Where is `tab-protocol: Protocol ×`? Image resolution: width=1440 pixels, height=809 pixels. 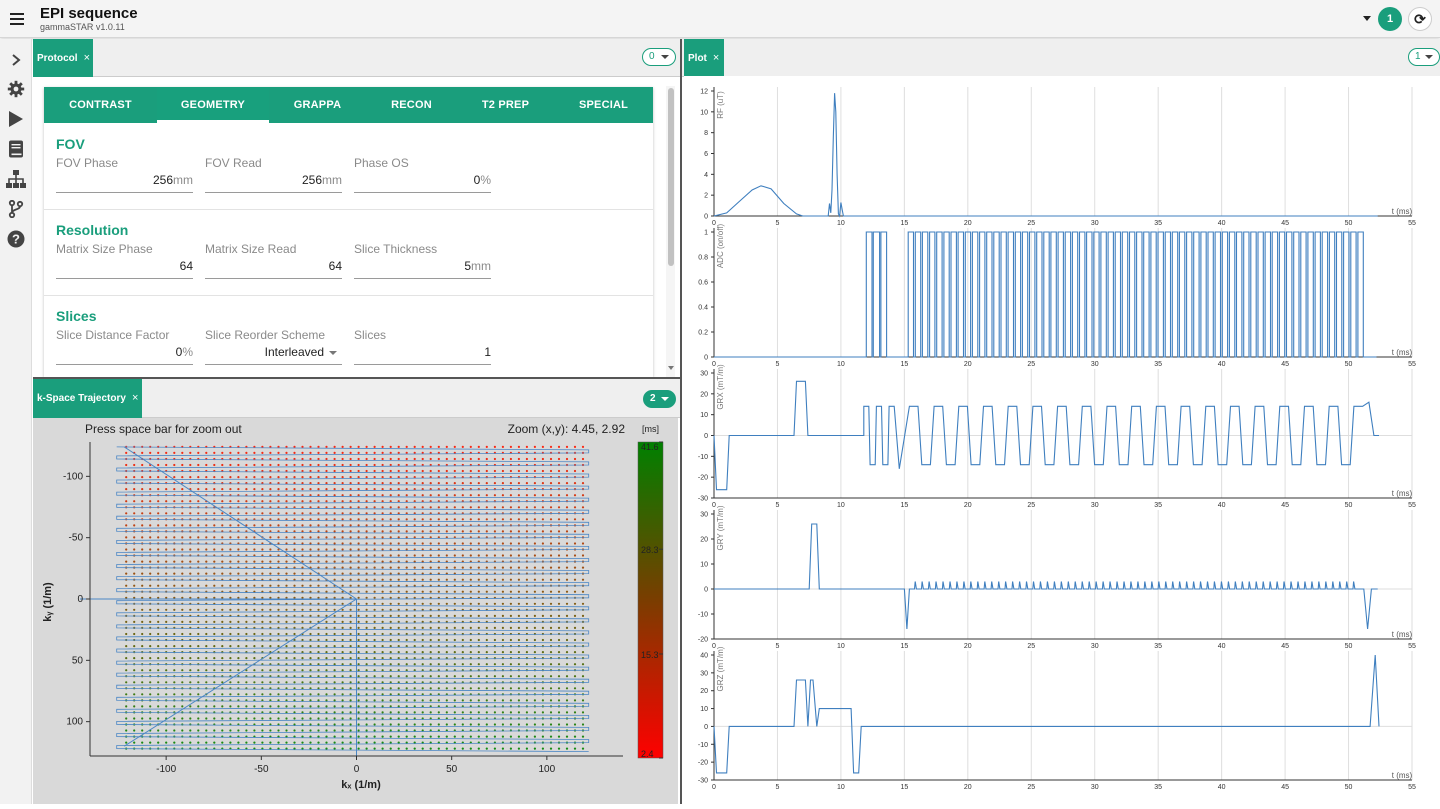 tab-protocol: Protocol × is located at coordinates (63, 58).